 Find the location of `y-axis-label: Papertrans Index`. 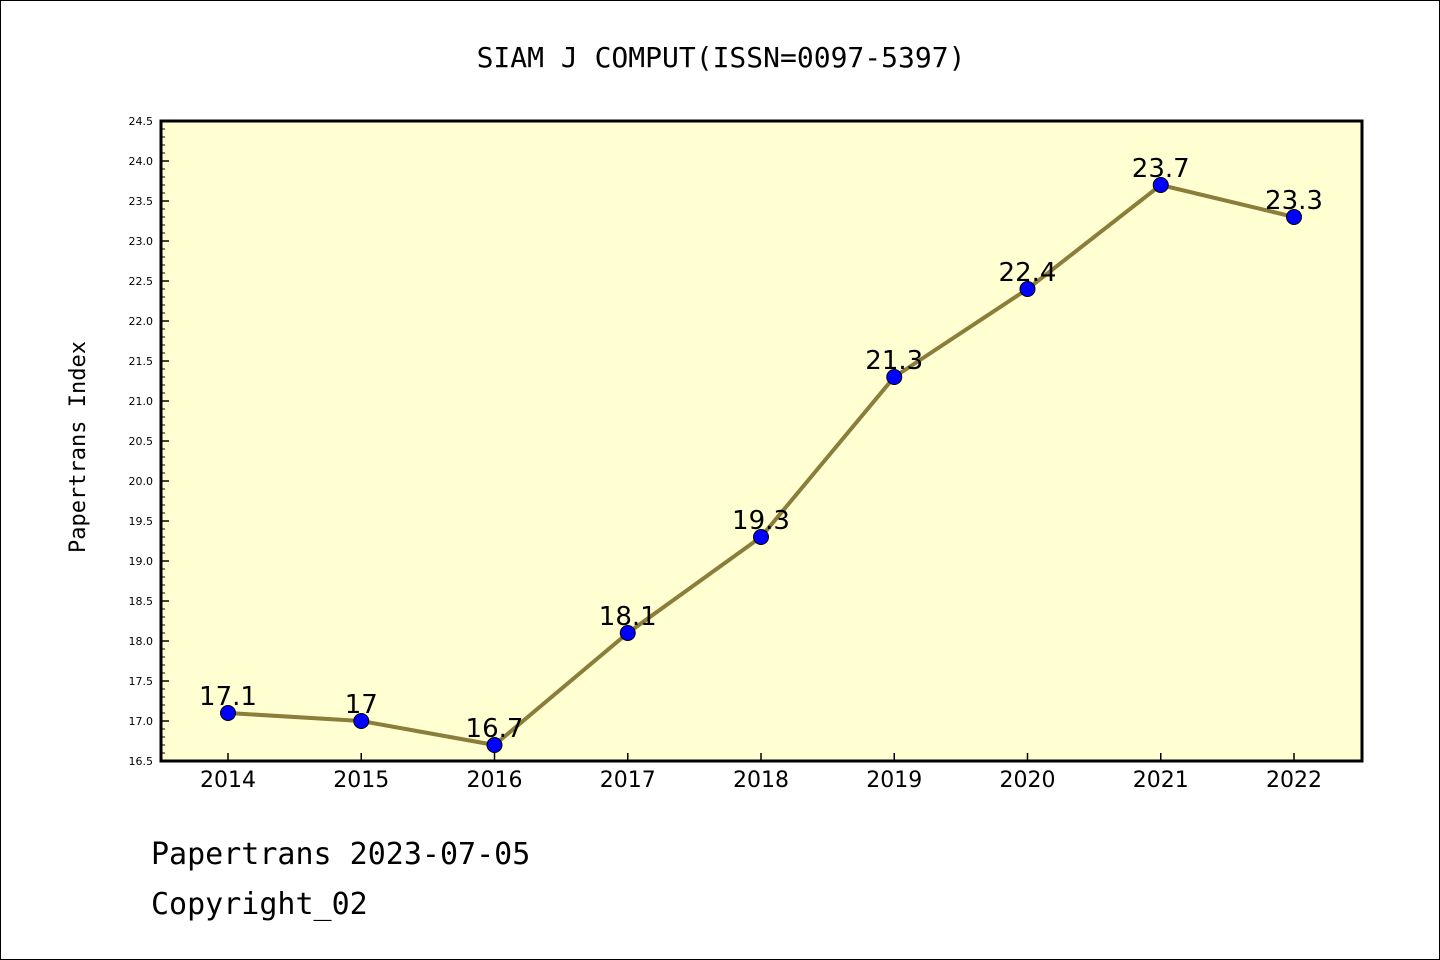

y-axis-label: Papertrans Index is located at coordinates (78, 447).